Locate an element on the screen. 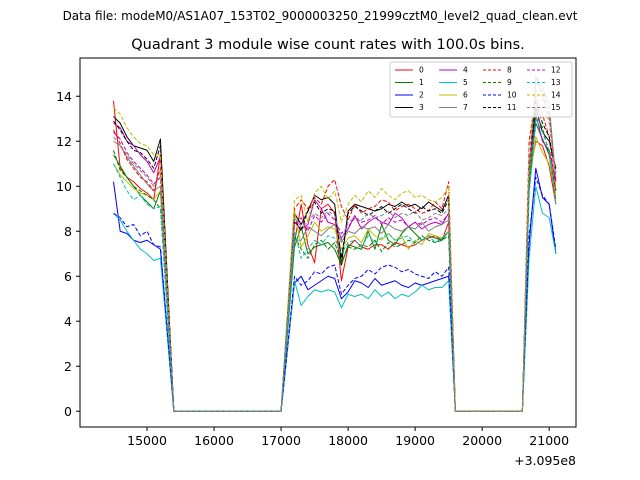  x-tick-label: 21000 is located at coordinates (549, 440).